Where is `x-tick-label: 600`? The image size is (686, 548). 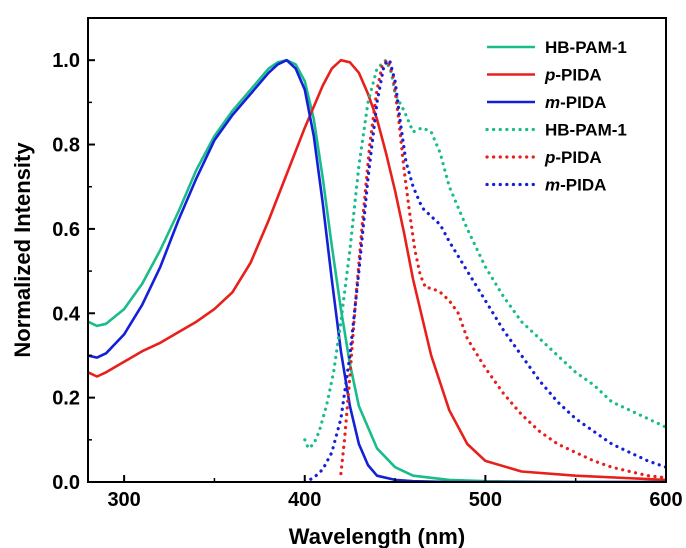
x-tick-label: 600 is located at coordinates (665, 500).